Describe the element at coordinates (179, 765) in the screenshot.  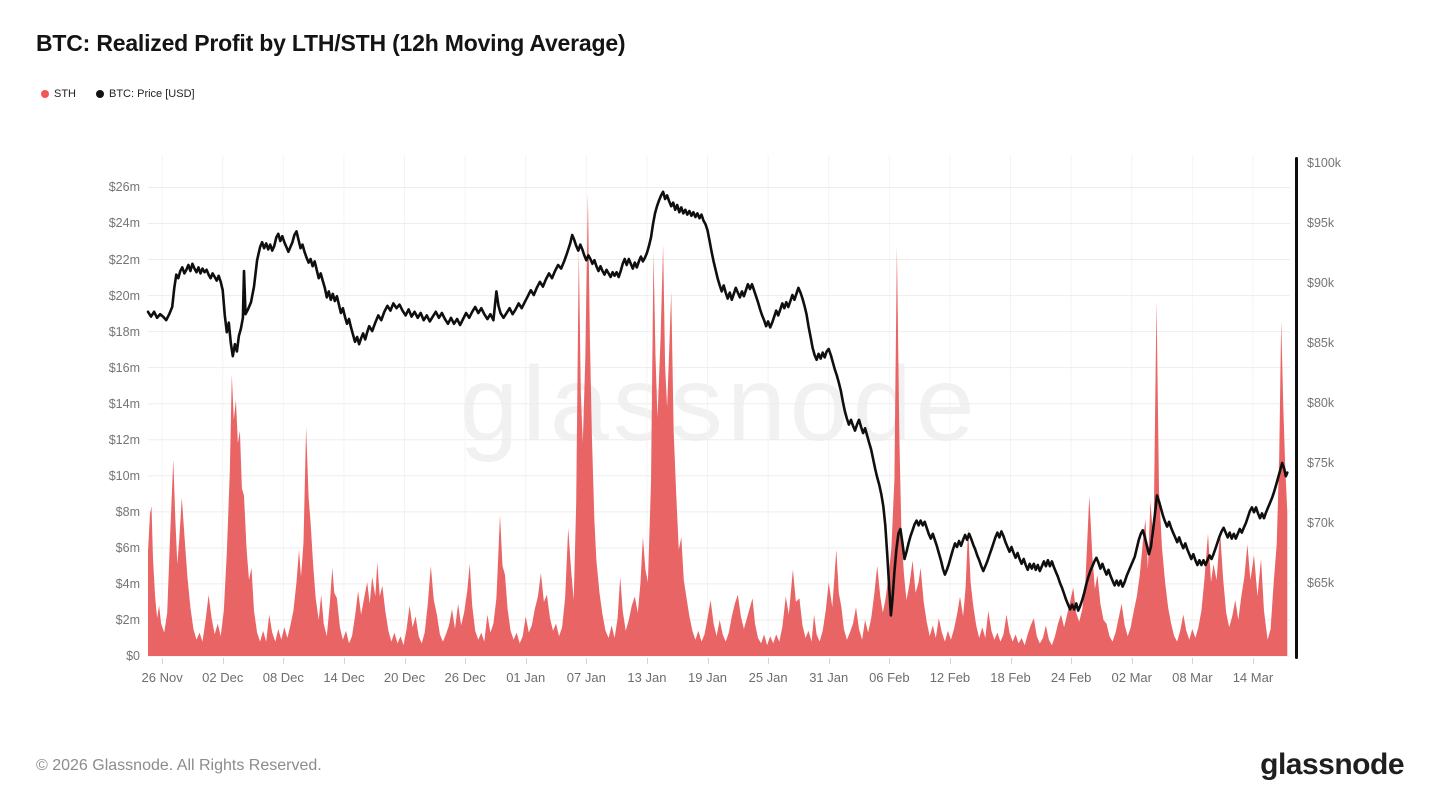
I see `footer-copyright: © 2026 Glassnode. All Rights Reserved.` at that location.